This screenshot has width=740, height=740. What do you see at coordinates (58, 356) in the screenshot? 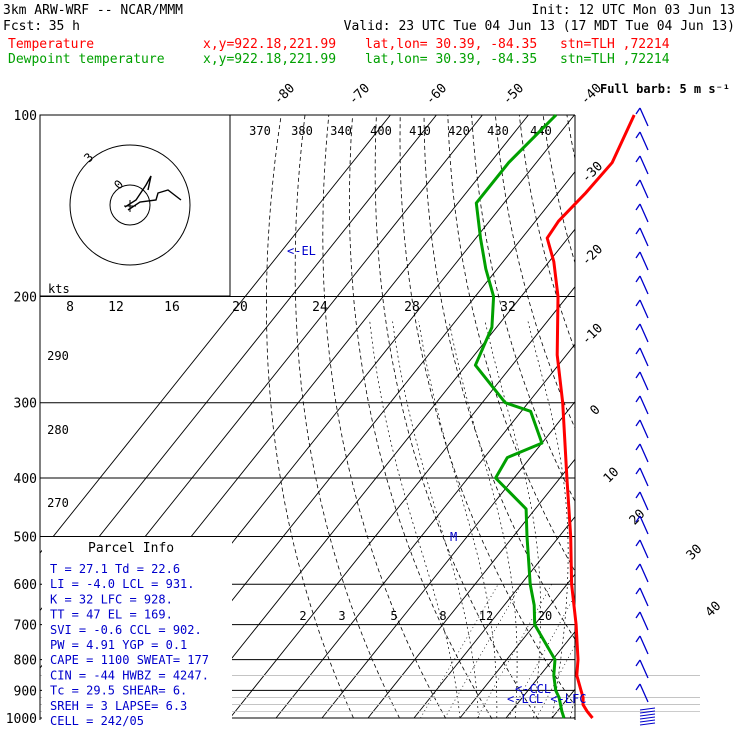
I see `theta-label: 290` at bounding box center [58, 356].